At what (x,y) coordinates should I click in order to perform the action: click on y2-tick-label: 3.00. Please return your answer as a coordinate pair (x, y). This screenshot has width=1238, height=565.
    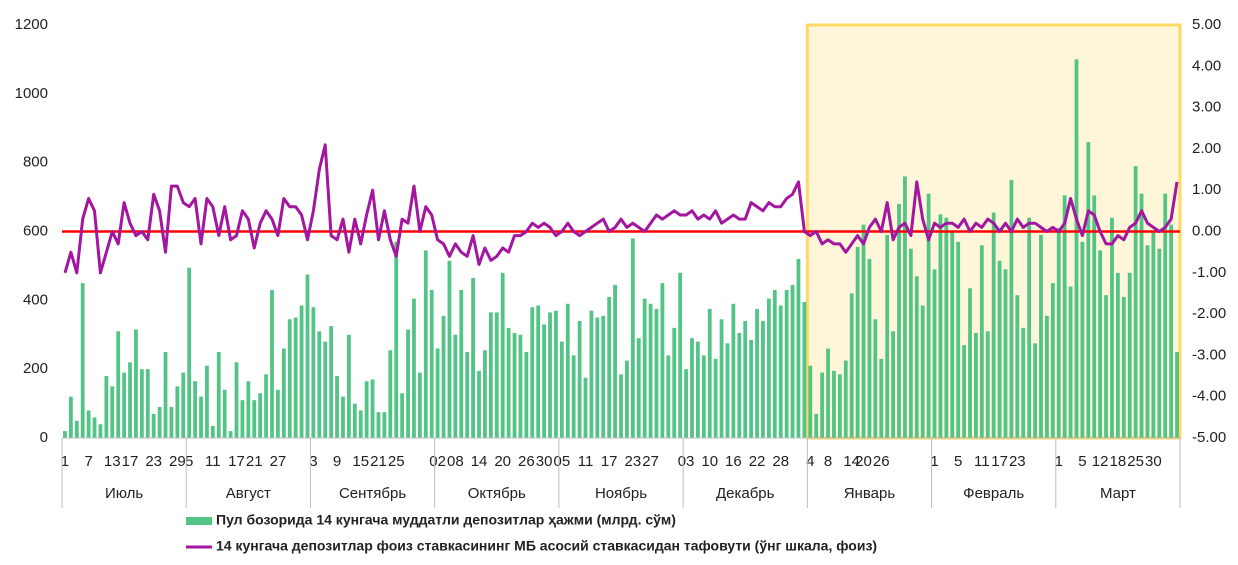
    Looking at the image, I should click on (1206, 107).